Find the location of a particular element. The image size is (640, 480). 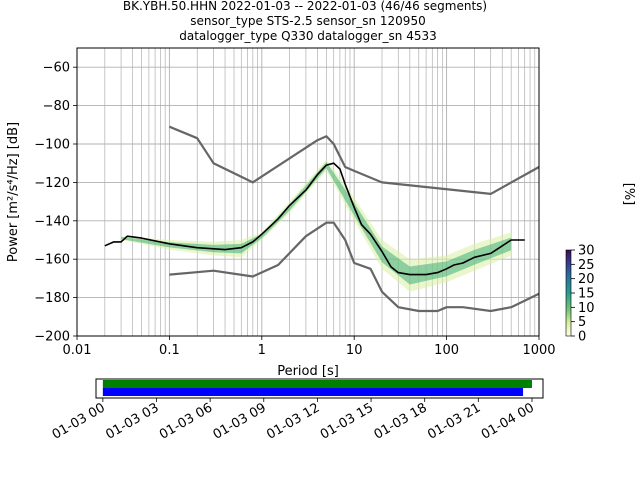

y-tick-label: −200 is located at coordinates (52, 337).